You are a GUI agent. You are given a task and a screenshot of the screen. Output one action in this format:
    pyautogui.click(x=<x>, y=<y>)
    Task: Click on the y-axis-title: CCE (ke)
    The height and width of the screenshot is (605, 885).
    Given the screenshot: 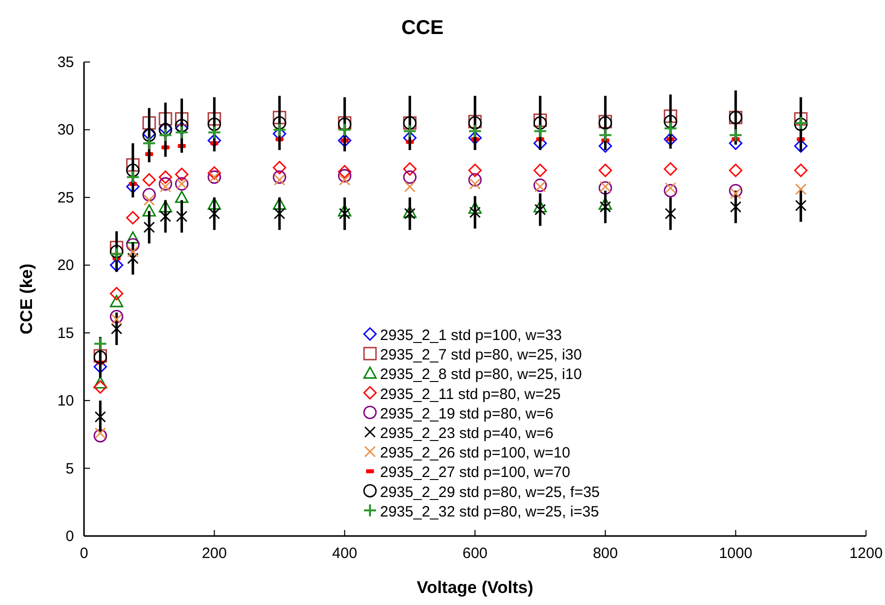 What is the action you would take?
    pyautogui.click(x=26, y=299)
    